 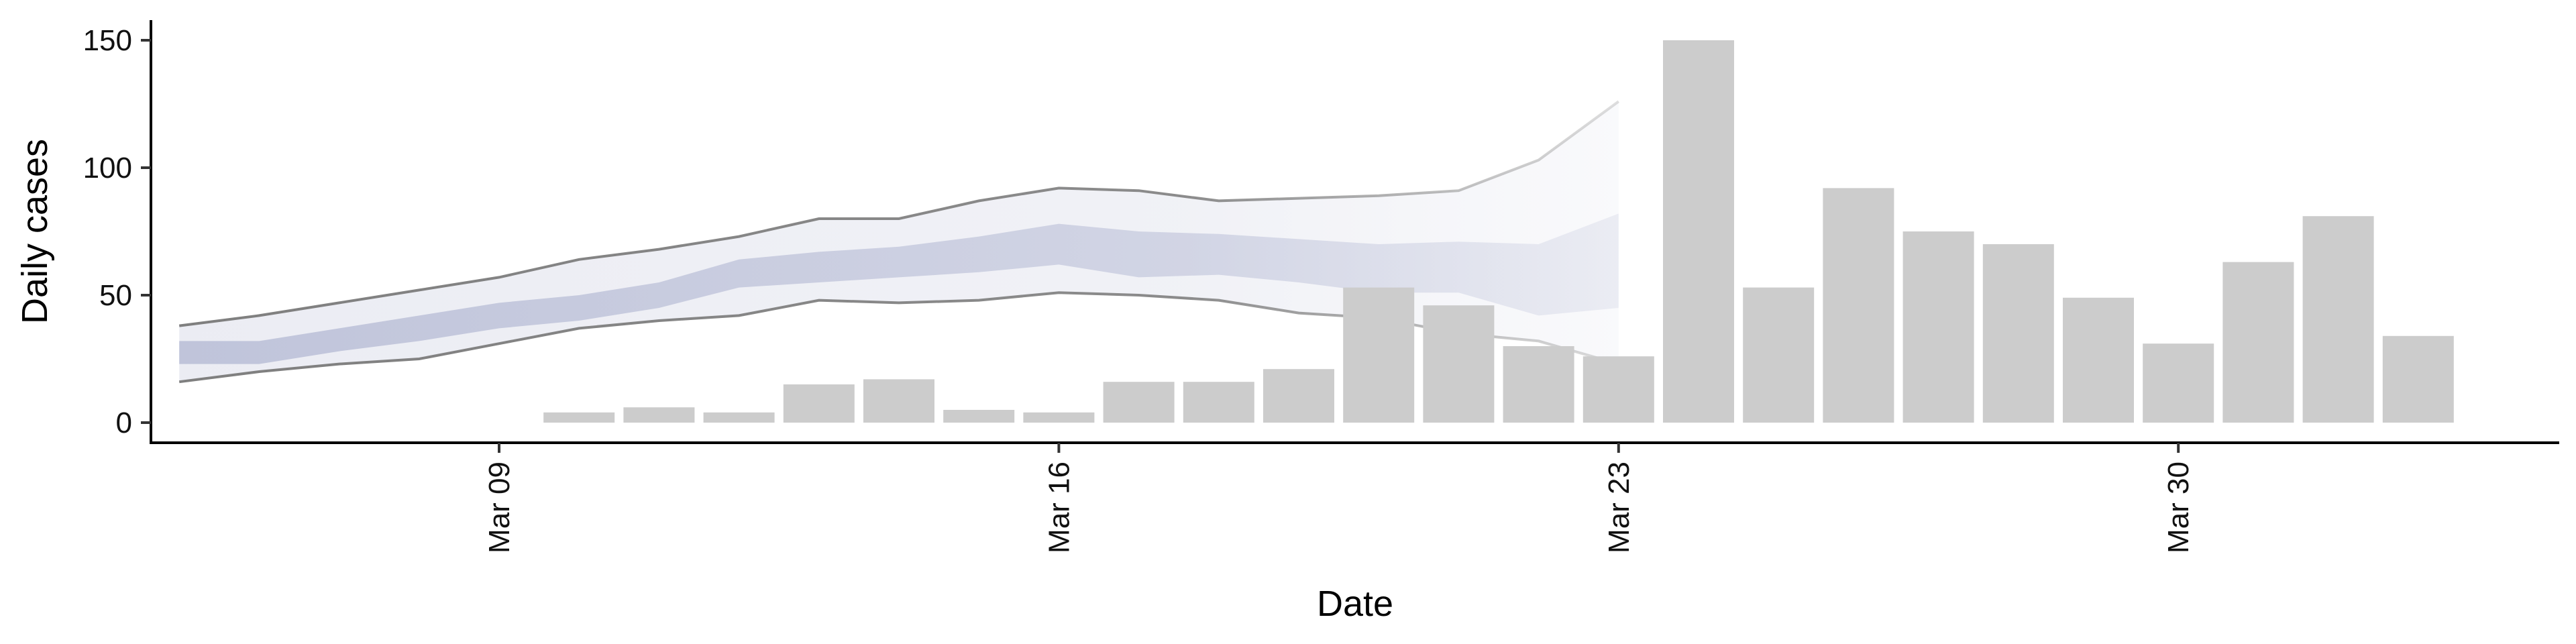 What do you see at coordinates (35, 231) in the screenshot?
I see `y-axis-title: Daily cases` at bounding box center [35, 231].